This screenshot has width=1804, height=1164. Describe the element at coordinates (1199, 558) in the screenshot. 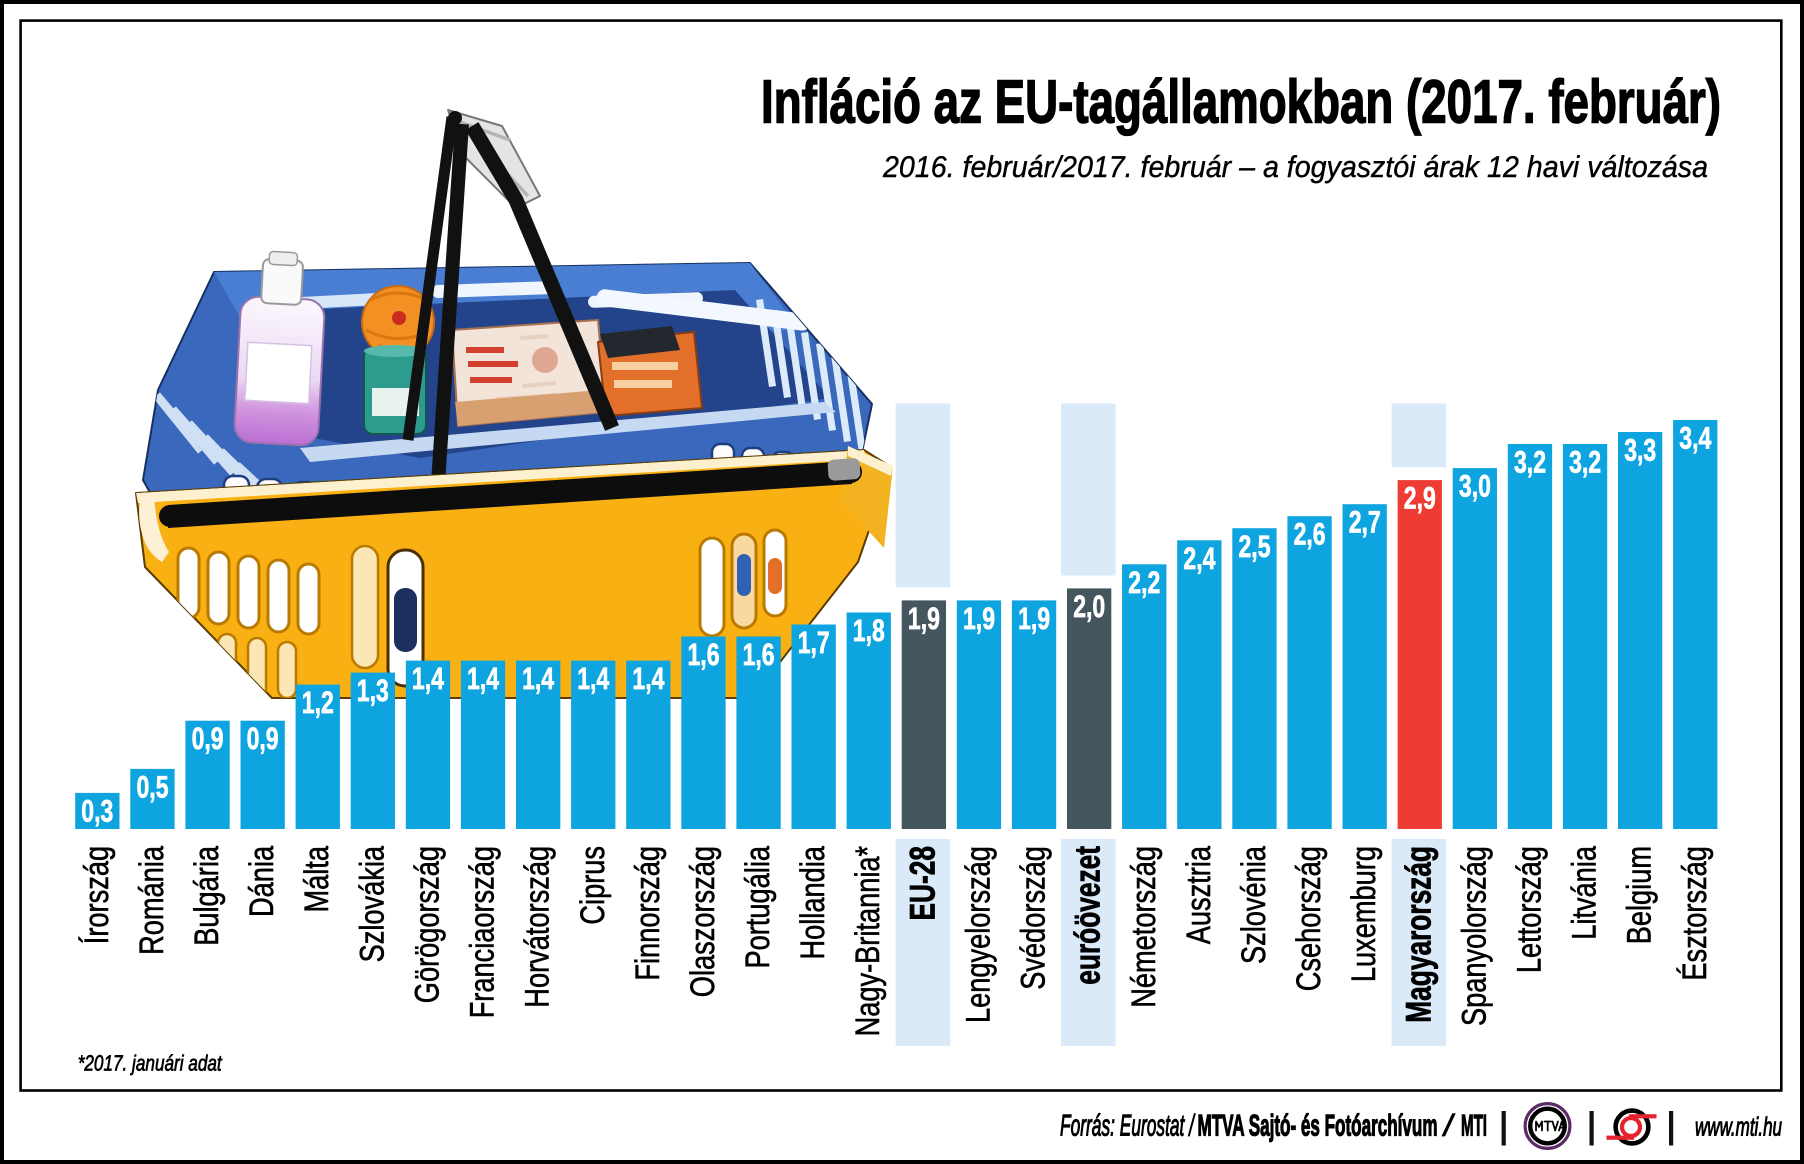

I see `svg-text: 2,4` at that location.